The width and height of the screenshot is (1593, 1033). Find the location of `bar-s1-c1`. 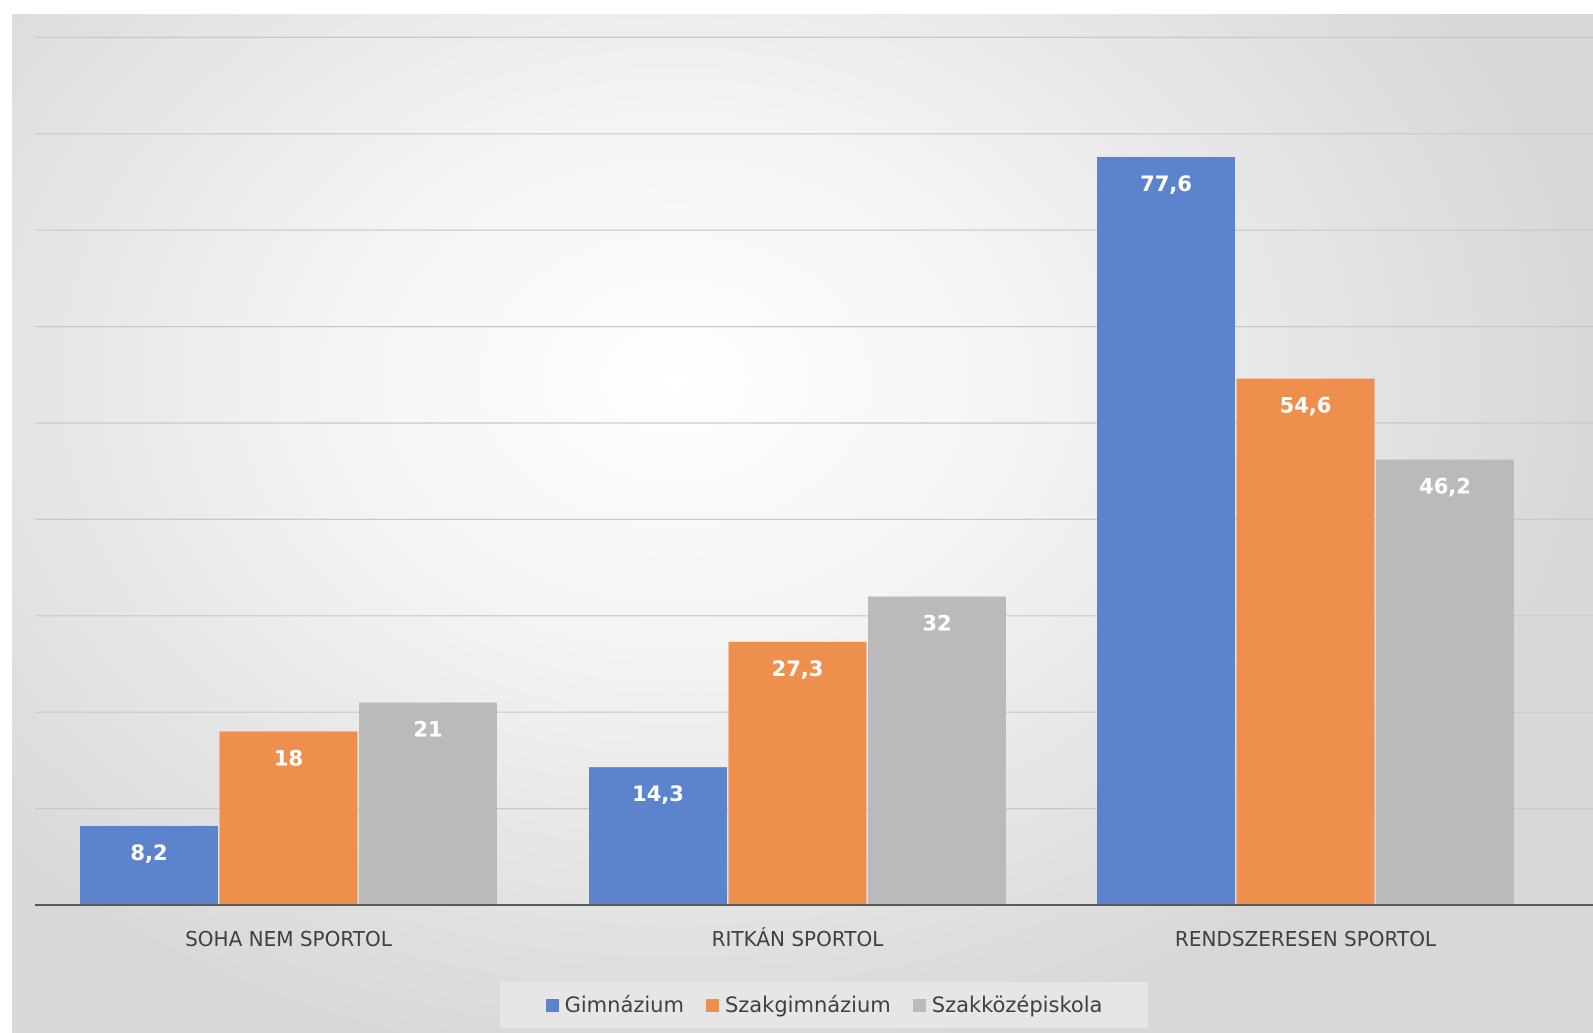

bar-s1-c1 is located at coordinates (797, 773).